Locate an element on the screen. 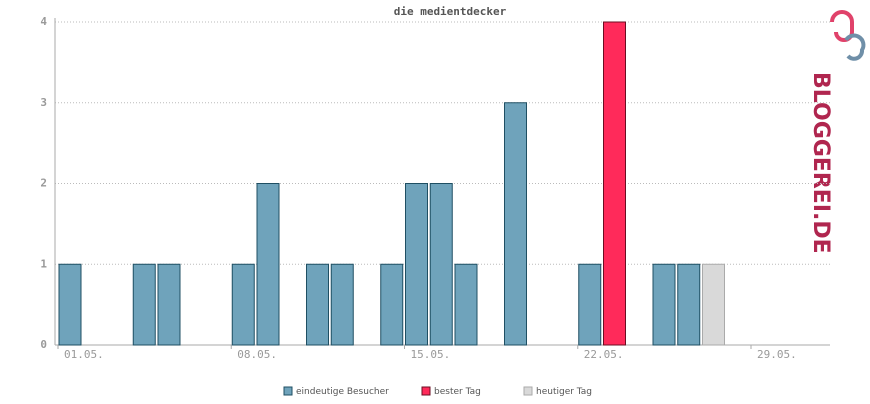 This screenshot has width=870, height=404. x-tick-label: 01.05. is located at coordinates (84, 354).